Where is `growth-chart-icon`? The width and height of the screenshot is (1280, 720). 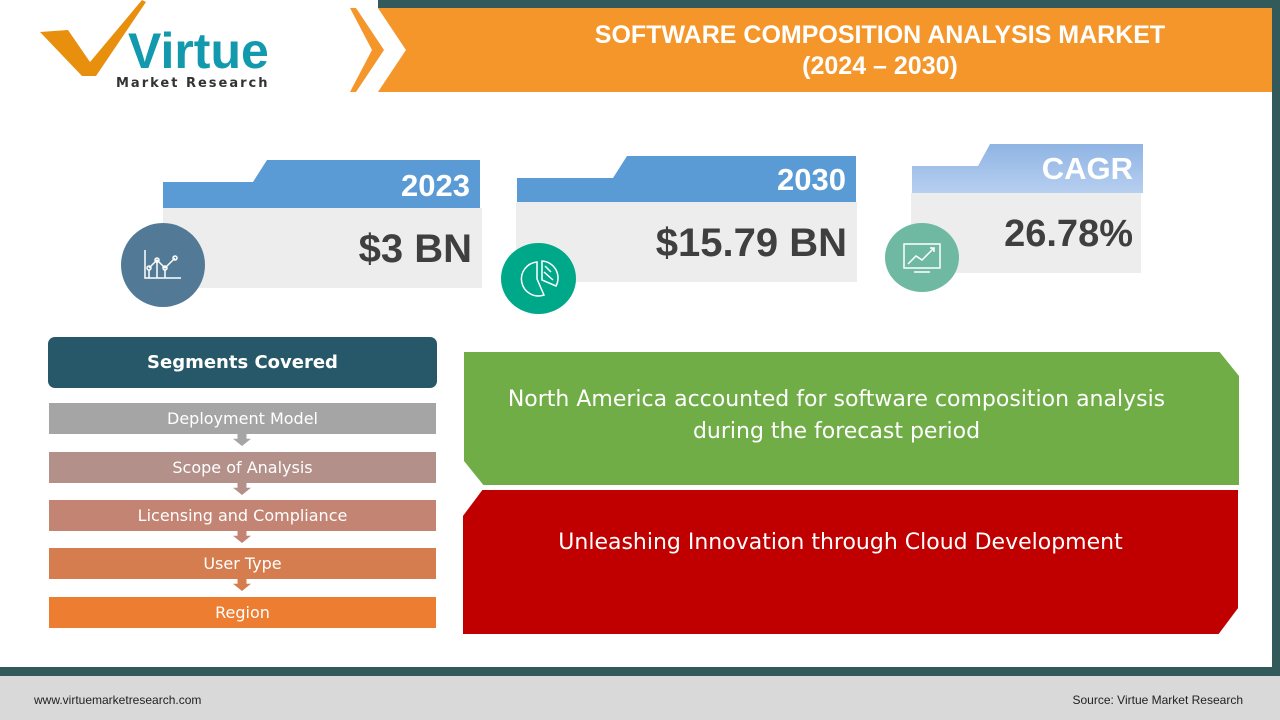 growth-chart-icon is located at coordinates (922, 257).